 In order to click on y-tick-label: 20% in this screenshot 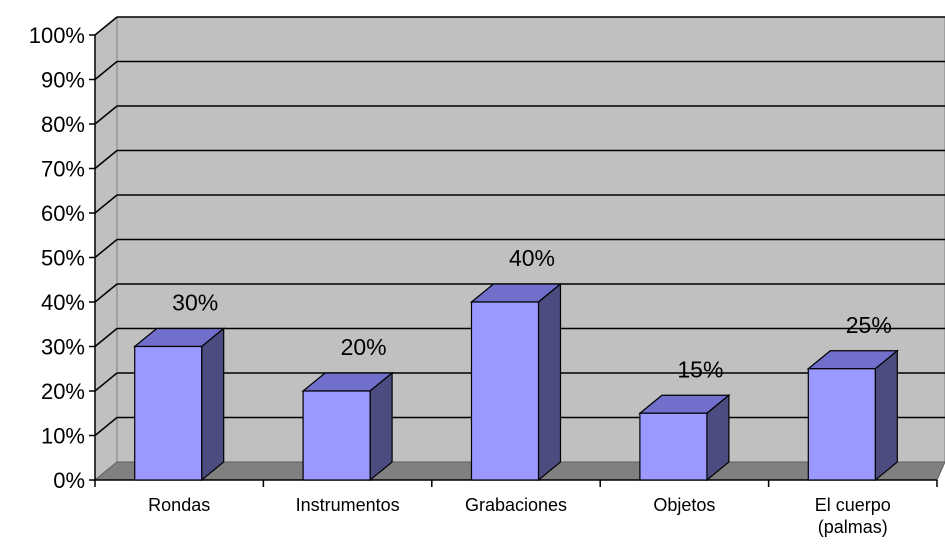, I will do `click(63, 391)`.